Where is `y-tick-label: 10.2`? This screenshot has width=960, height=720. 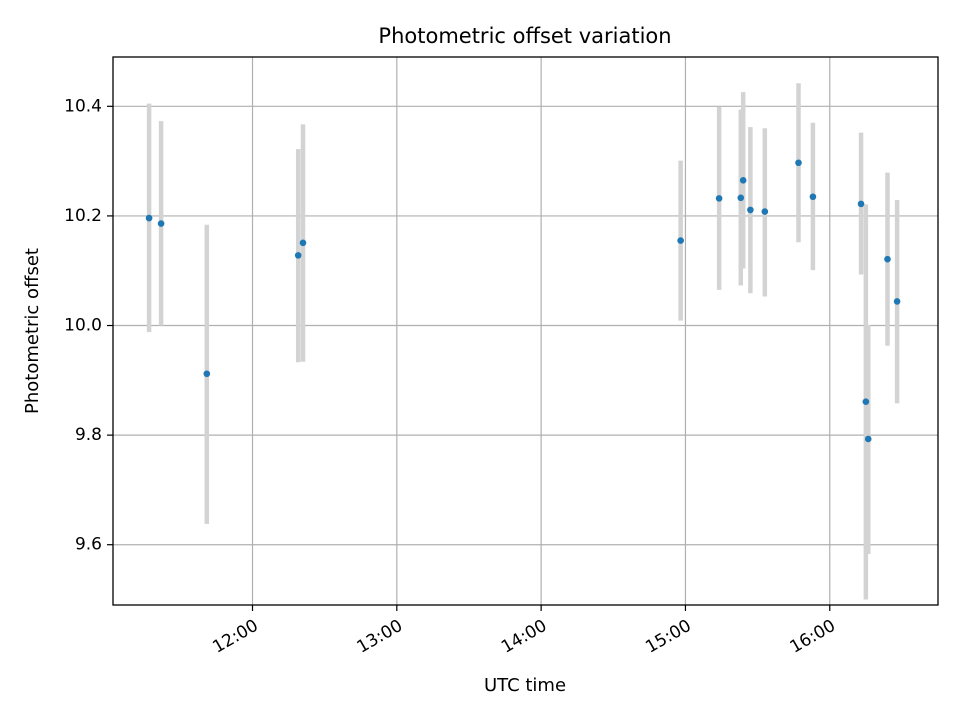 y-tick-label: 10.2 is located at coordinates (83, 216).